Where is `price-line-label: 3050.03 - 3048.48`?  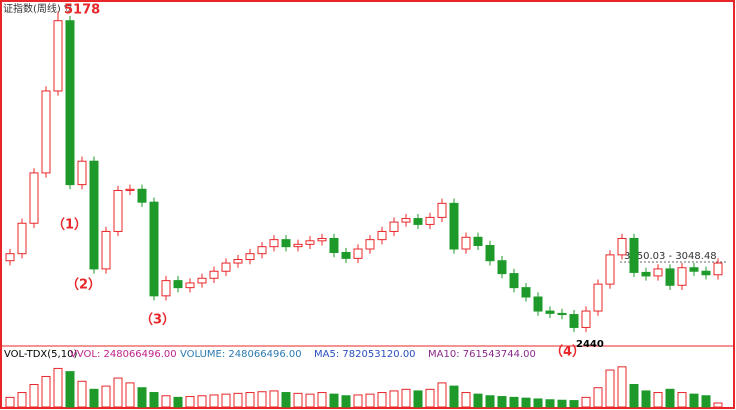
price-line-label: 3050.03 - 3048.48 is located at coordinates (670, 256).